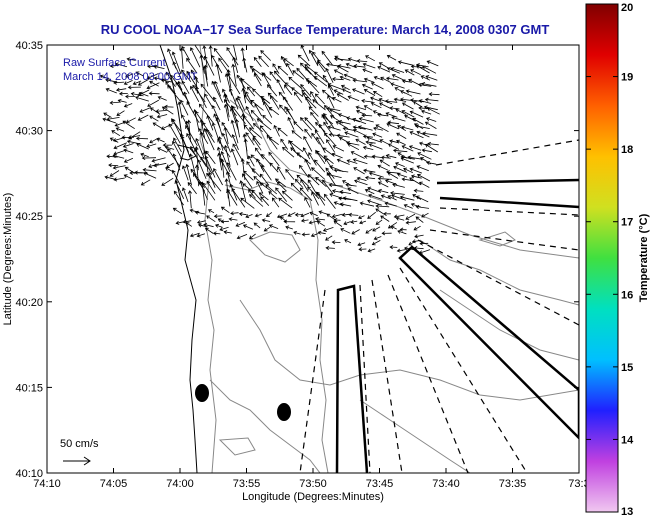 The height and width of the screenshot is (518, 651). I want to click on inset-line: March 14, 2008 03:00 GMT, so click(130, 77).